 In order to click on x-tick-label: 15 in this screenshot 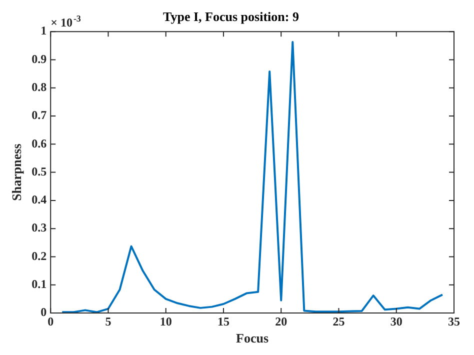, I will do `click(223, 321)`.